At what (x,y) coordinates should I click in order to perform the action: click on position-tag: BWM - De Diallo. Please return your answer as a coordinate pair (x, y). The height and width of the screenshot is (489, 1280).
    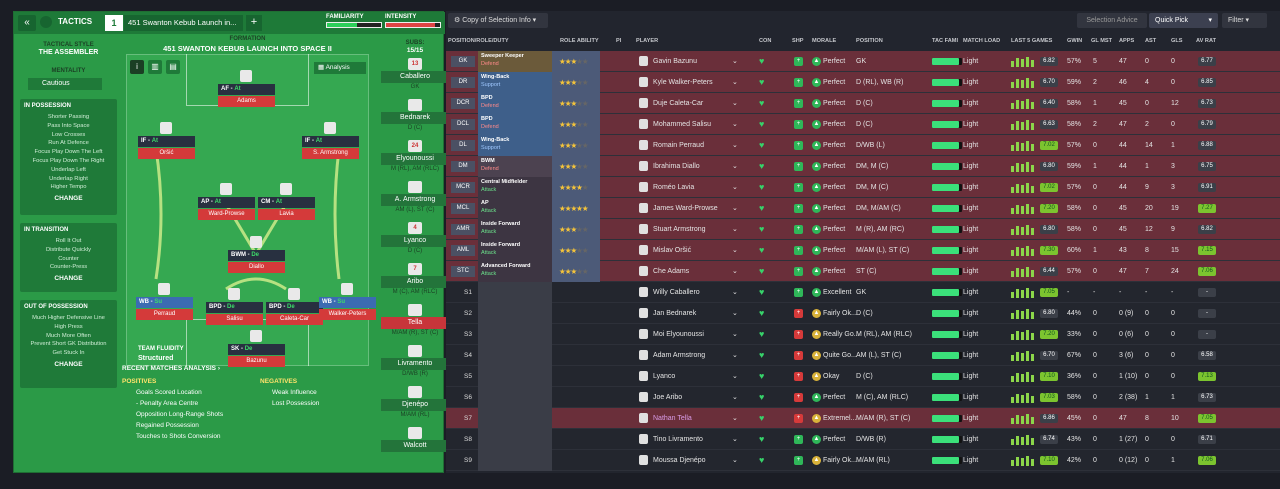
    Looking at the image, I should click on (256, 261).